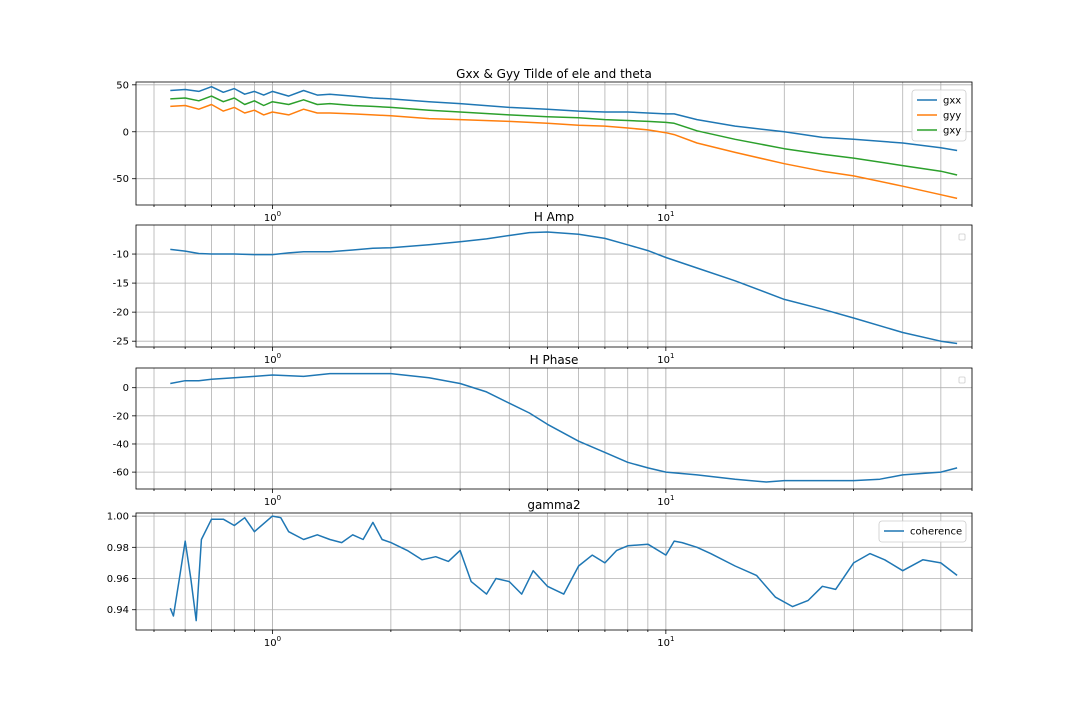 The width and height of the screenshot is (1080, 720). What do you see at coordinates (952, 116) in the screenshot?
I see `legend-label: gyy` at bounding box center [952, 116].